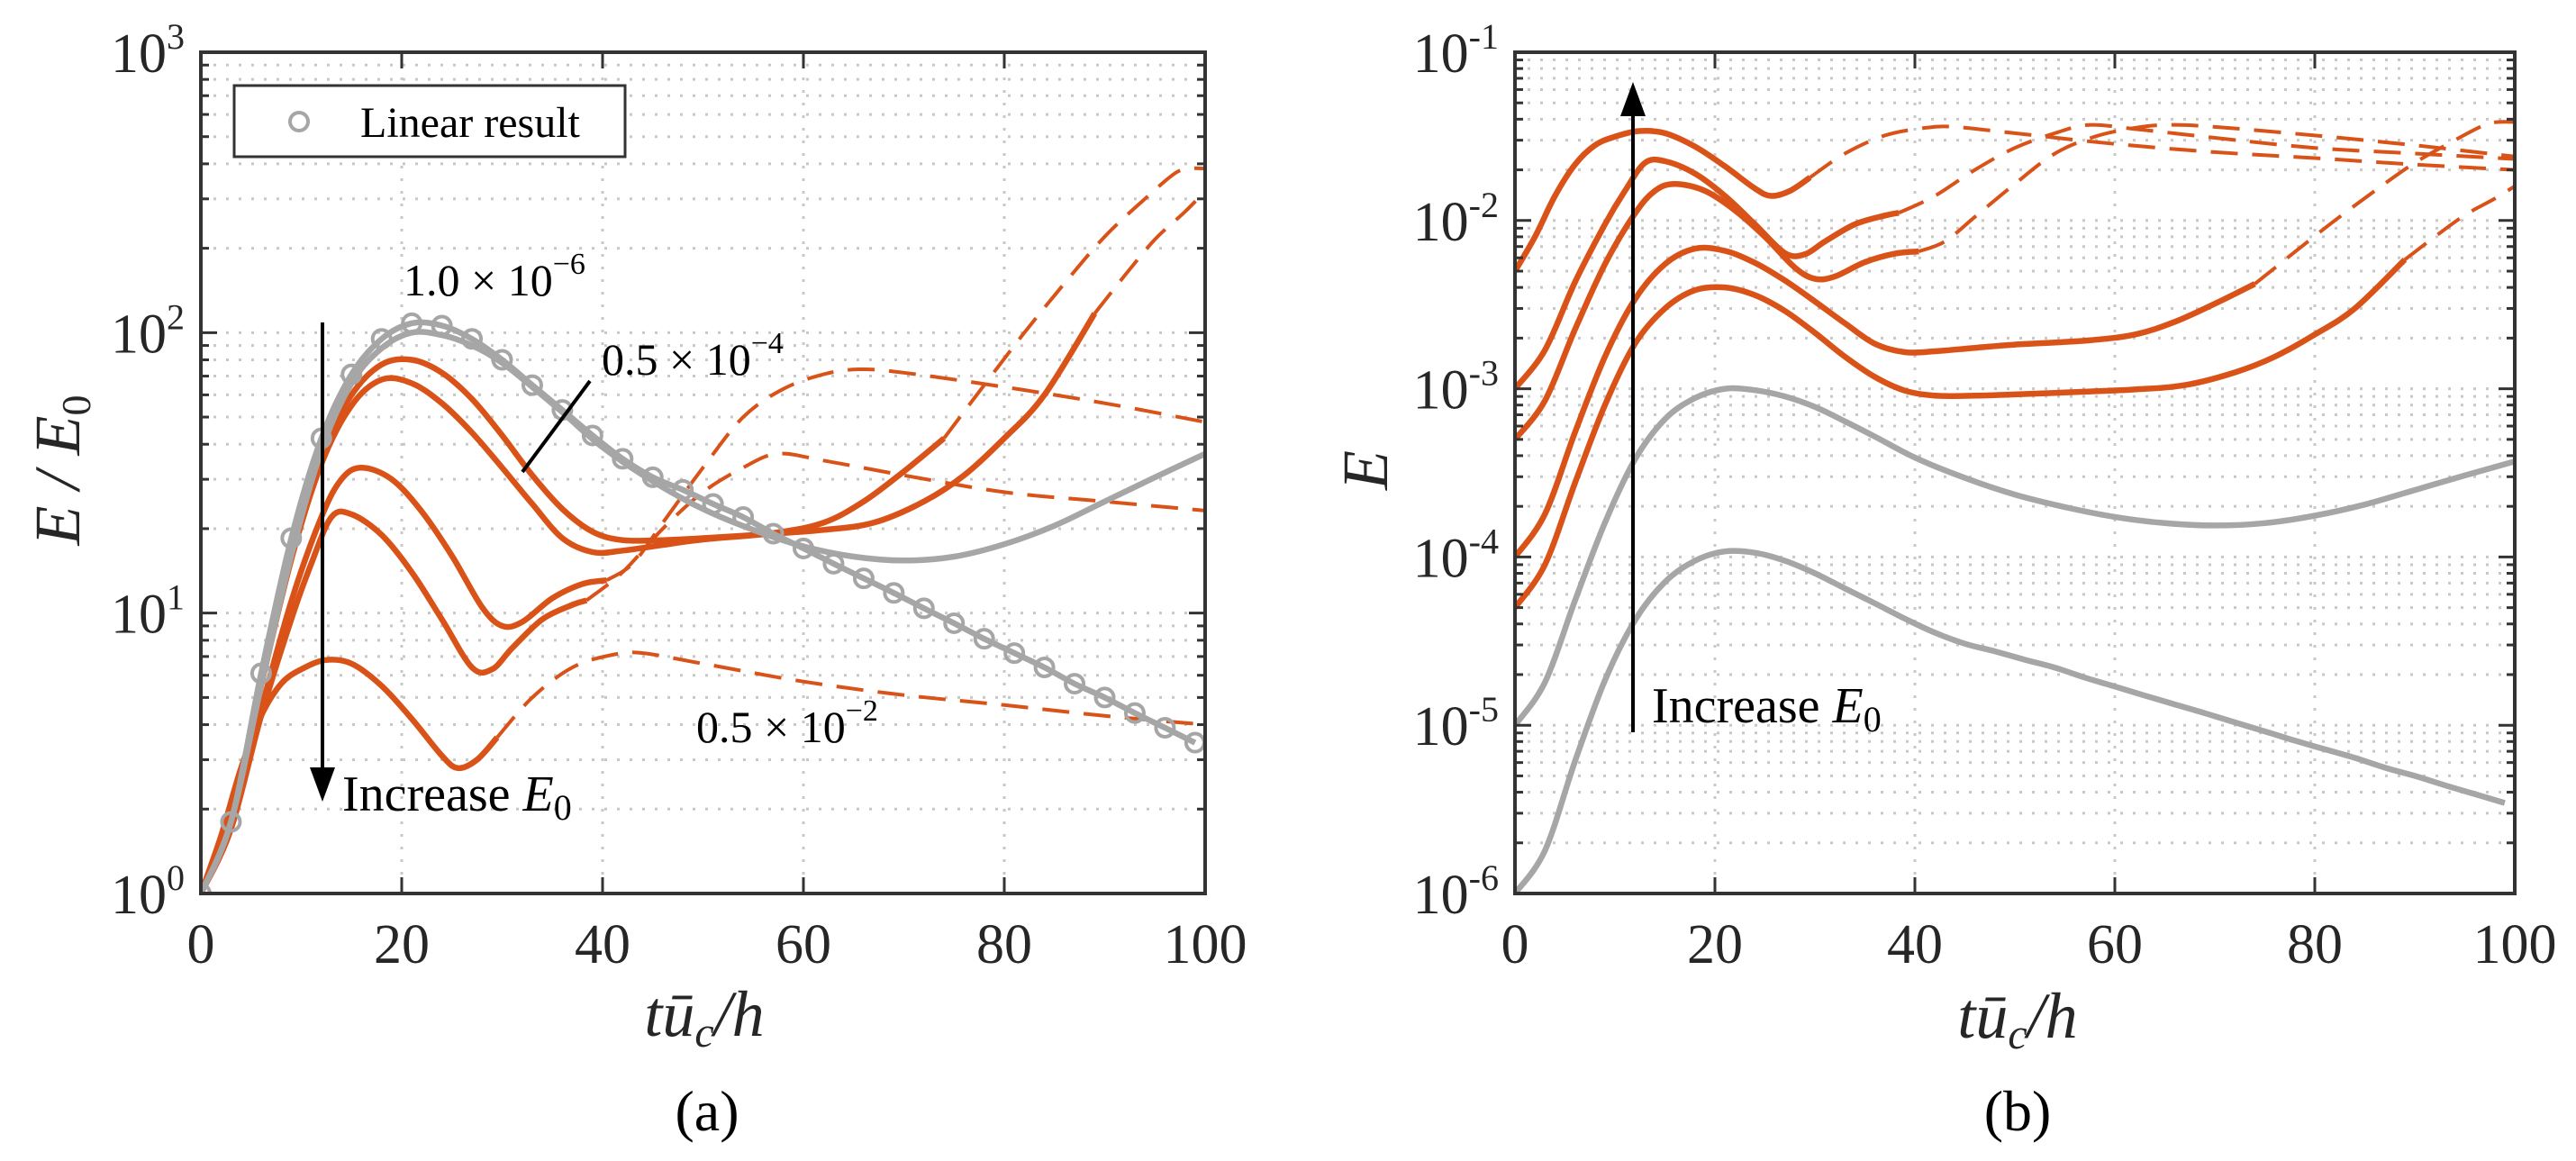 Image resolution: width=2576 pixels, height=1161 pixels. What do you see at coordinates (58, 480) in the screenshot?
I see `ylabel-slash: /` at bounding box center [58, 480].